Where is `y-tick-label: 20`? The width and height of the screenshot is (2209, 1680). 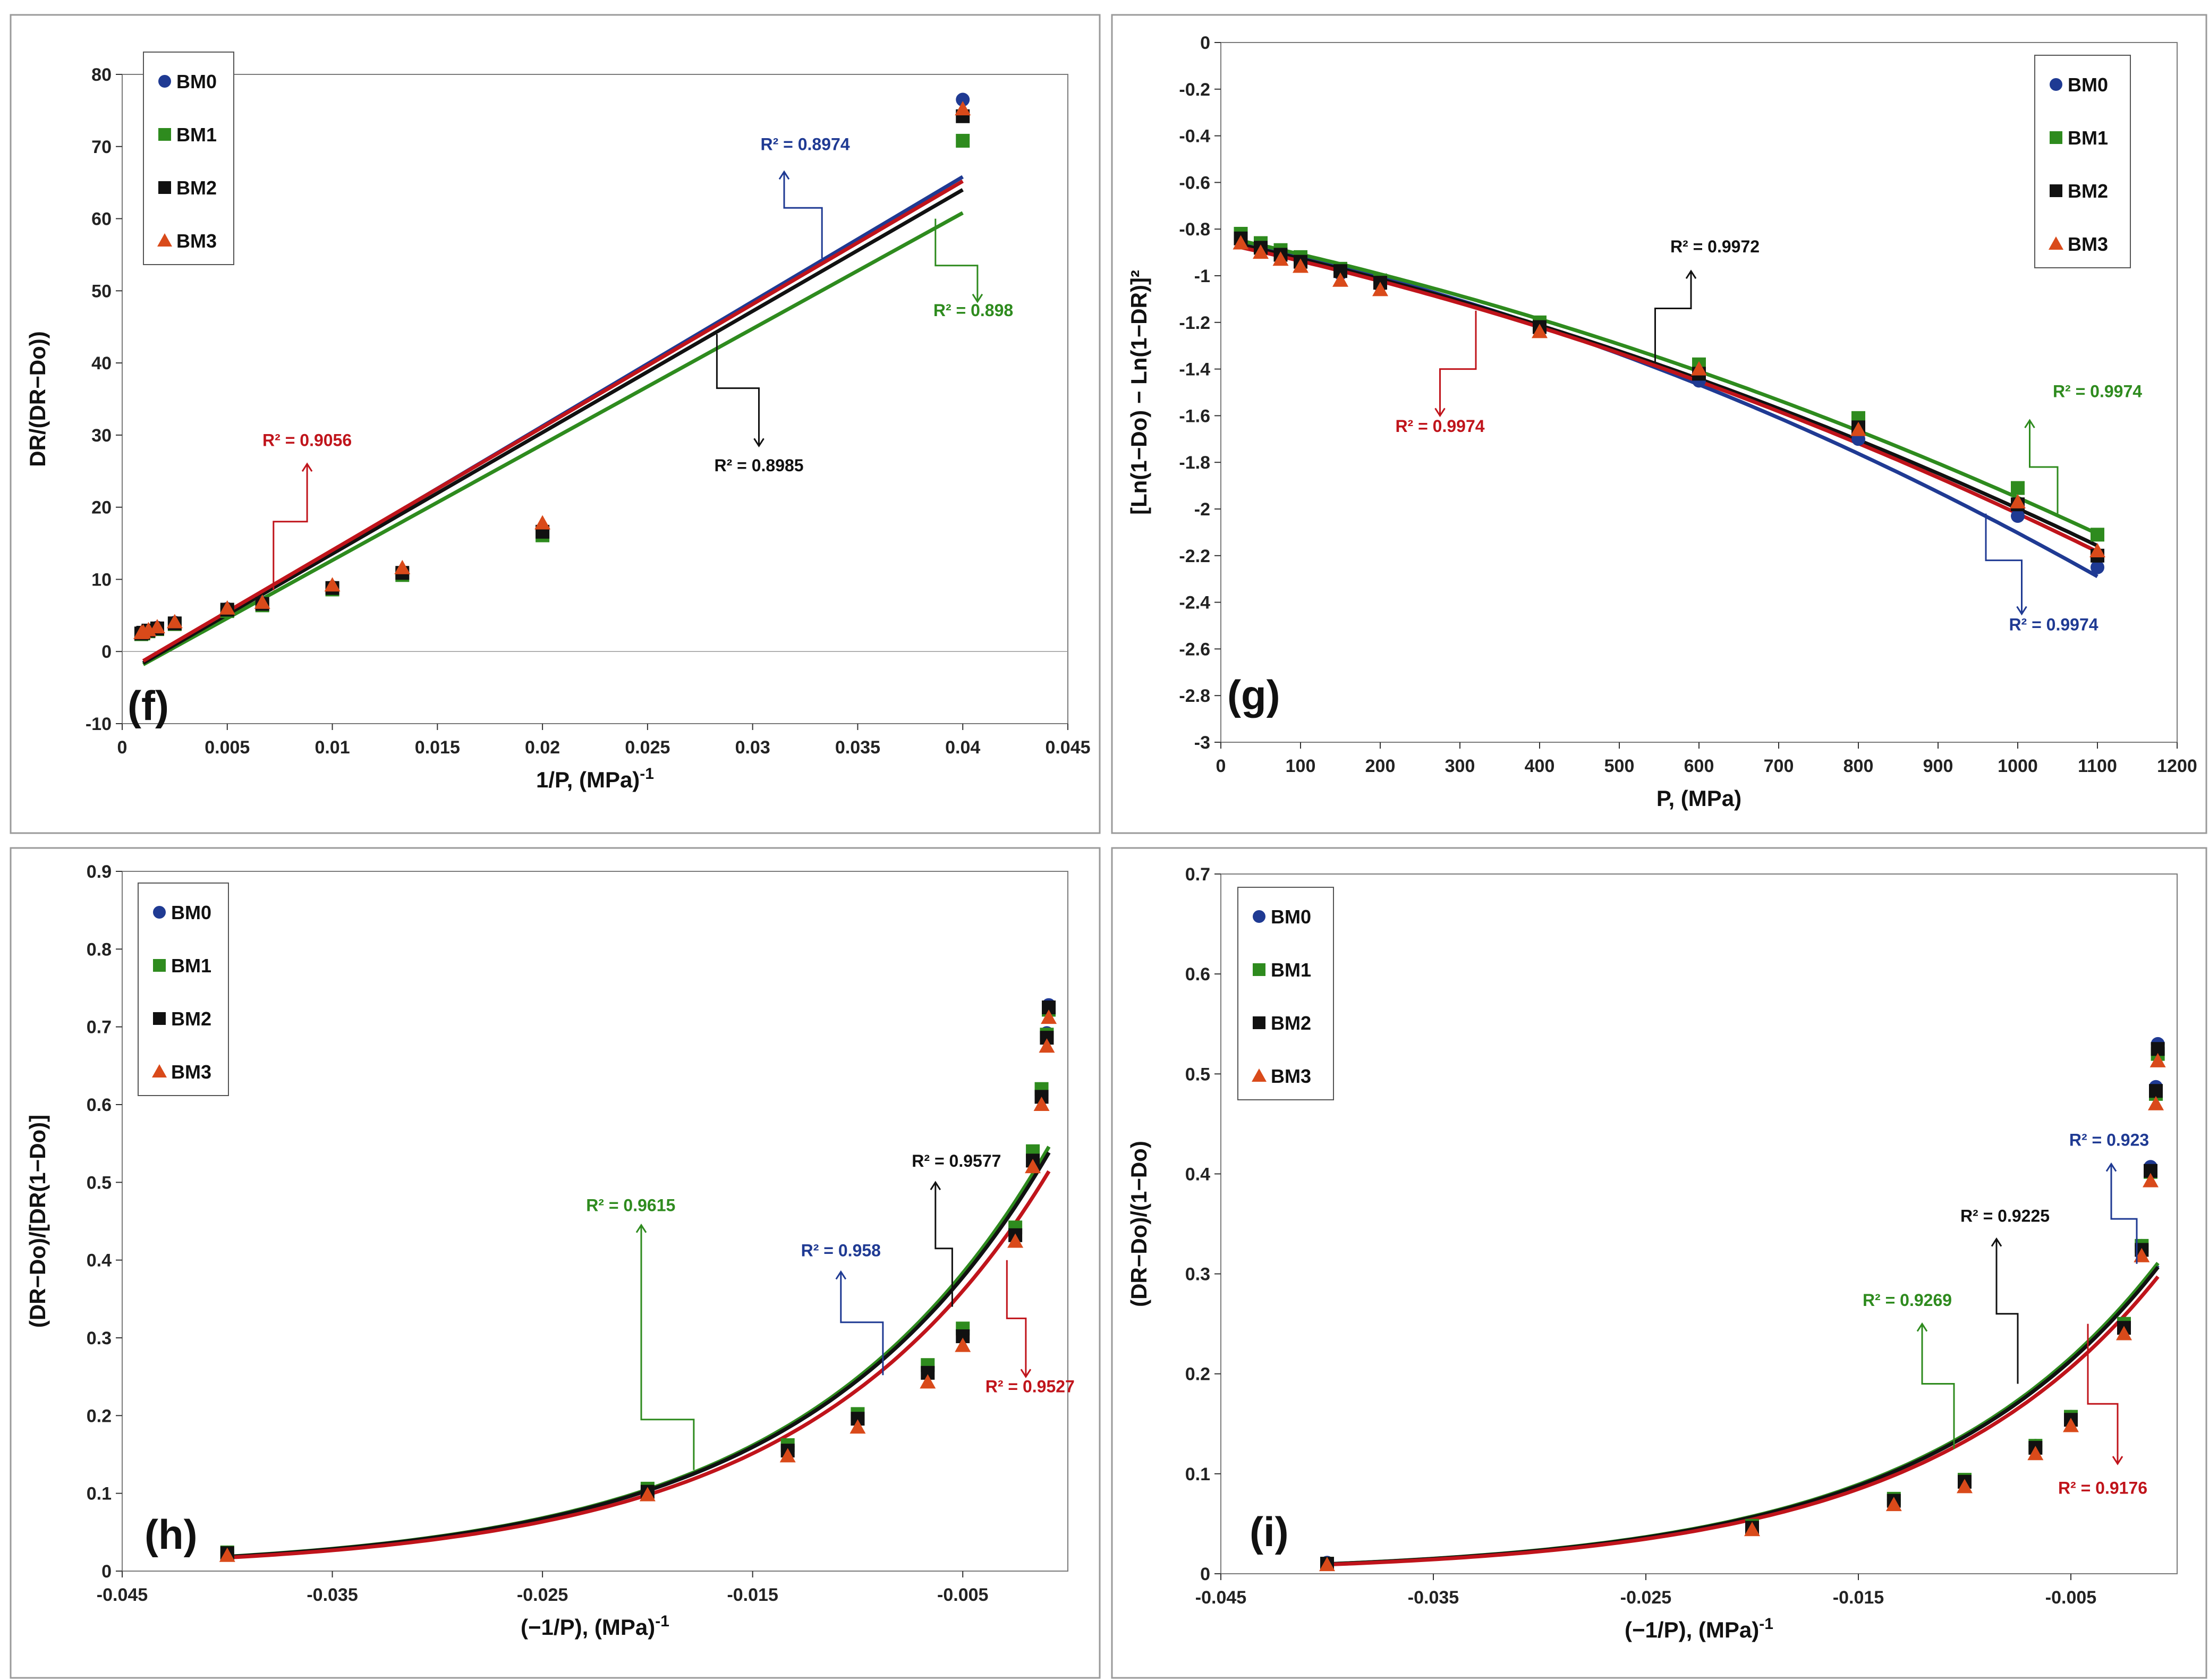
y-tick-label: 20 is located at coordinates (101, 508).